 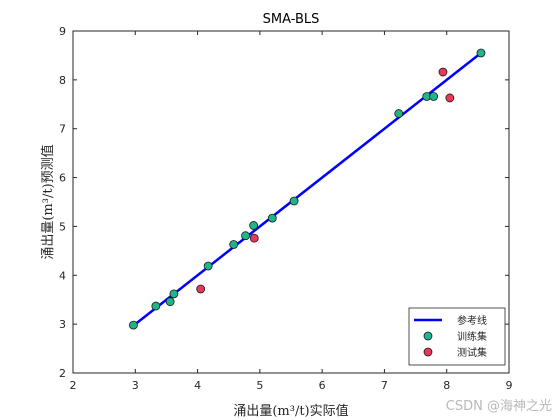 I want to click on chart-title: SMA-BLS, so click(x=291, y=19).